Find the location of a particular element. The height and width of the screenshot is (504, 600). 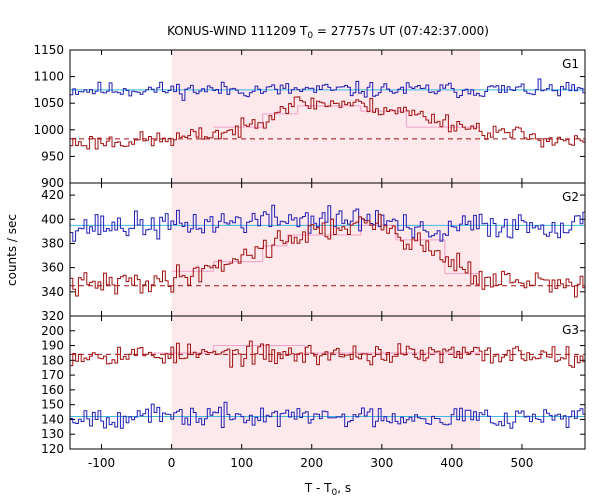

y-tick-label: 420 is located at coordinates (52, 195).